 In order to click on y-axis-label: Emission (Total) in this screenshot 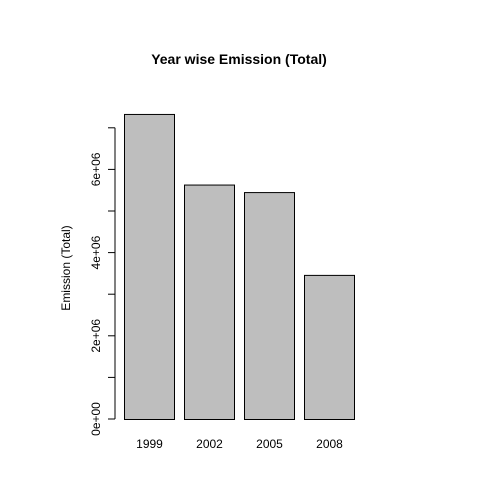, I will do `click(66, 267)`.